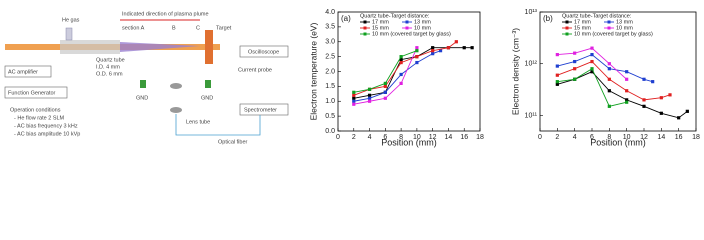 The height and width of the screenshot is (240, 704). Describe the element at coordinates (207, 98) in the screenshot. I see `label: GND` at that location.